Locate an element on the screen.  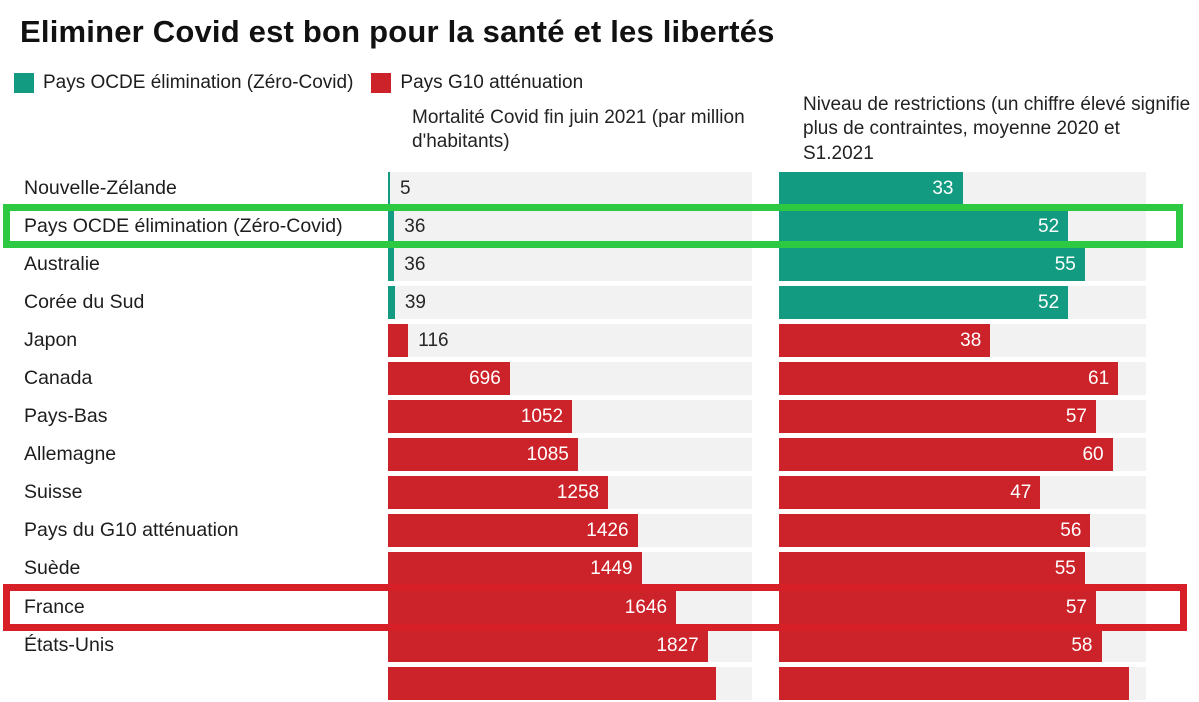
restrictions-value: 33 is located at coordinates (943, 188).